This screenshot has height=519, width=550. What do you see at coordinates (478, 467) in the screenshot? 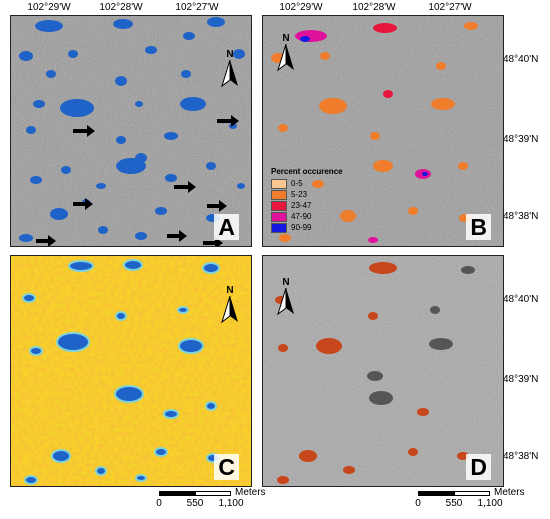
I see `panel-label: D` at bounding box center [478, 467].